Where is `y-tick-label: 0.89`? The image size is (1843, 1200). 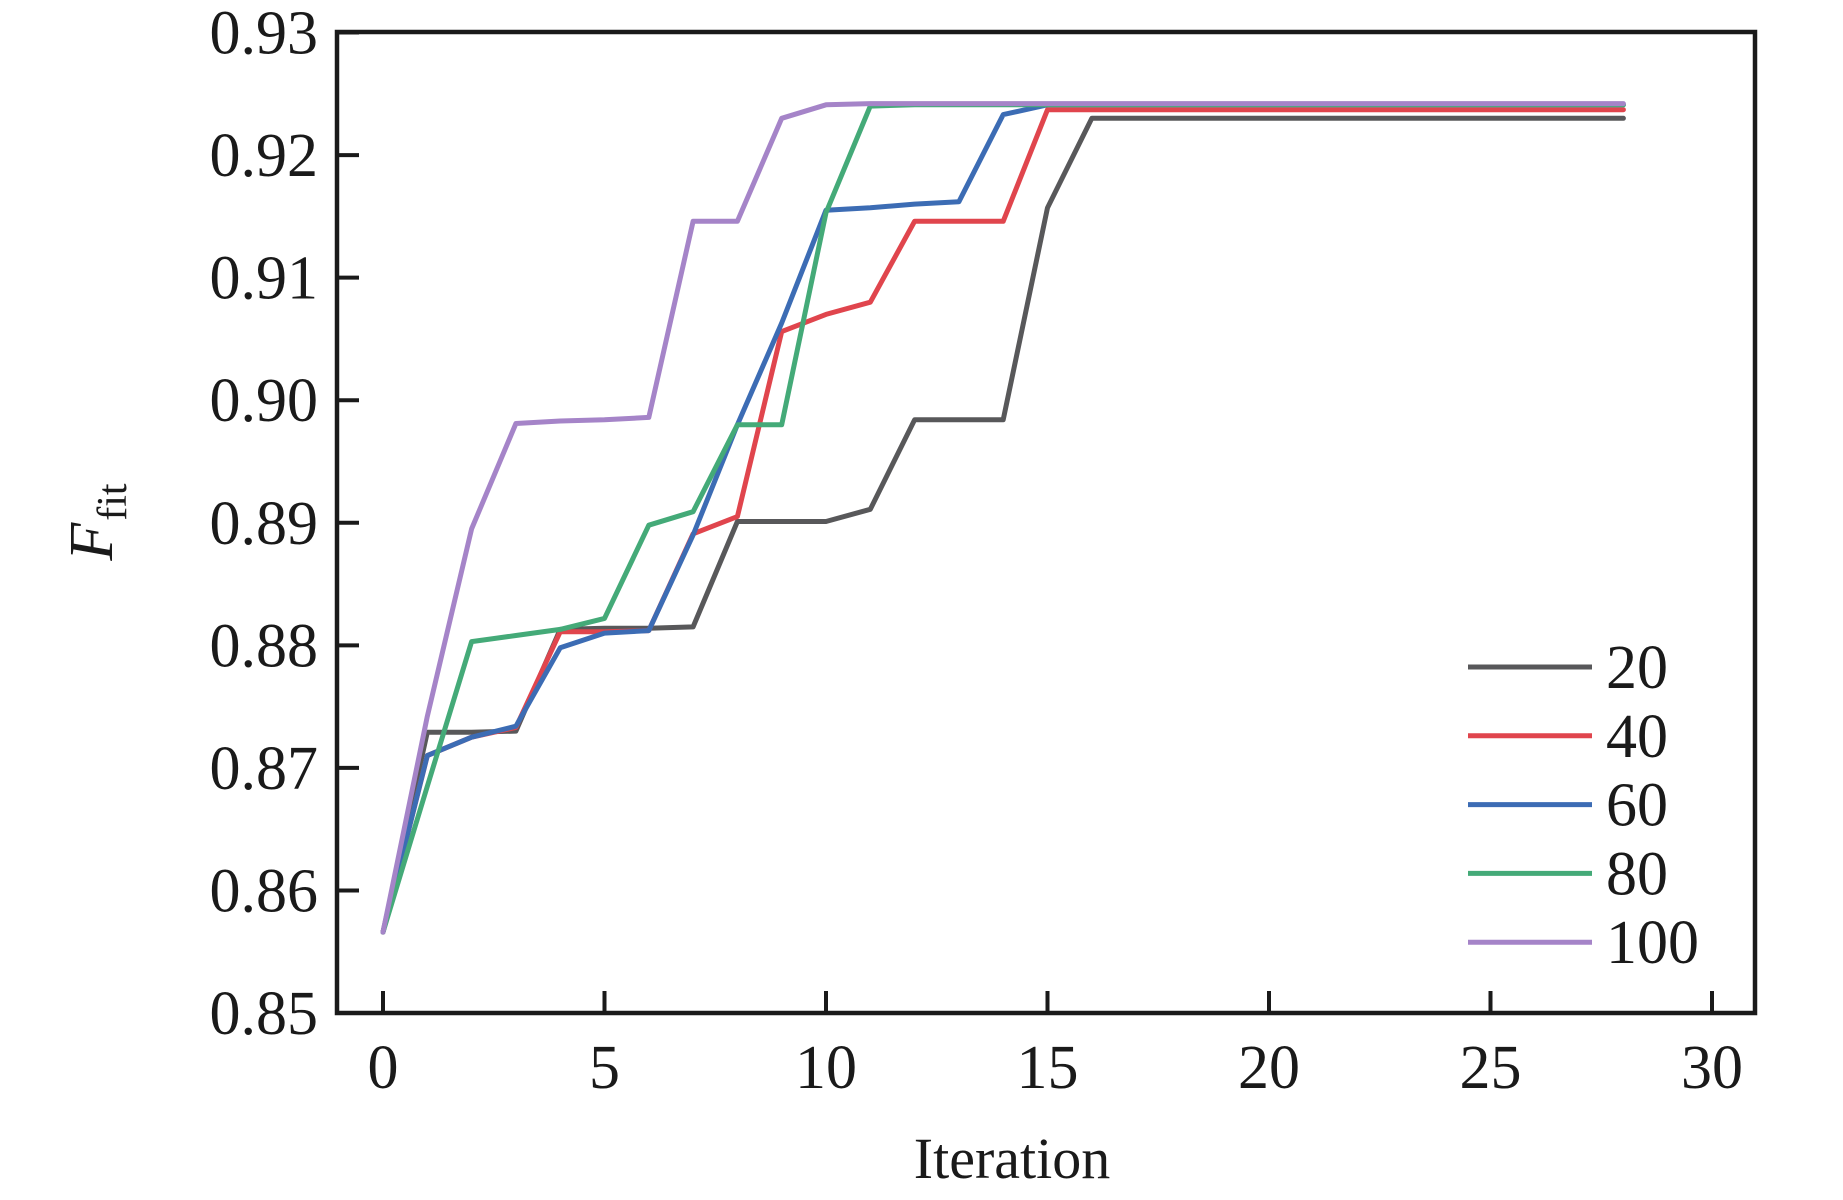 y-tick-label: 0.89 is located at coordinates (264, 524).